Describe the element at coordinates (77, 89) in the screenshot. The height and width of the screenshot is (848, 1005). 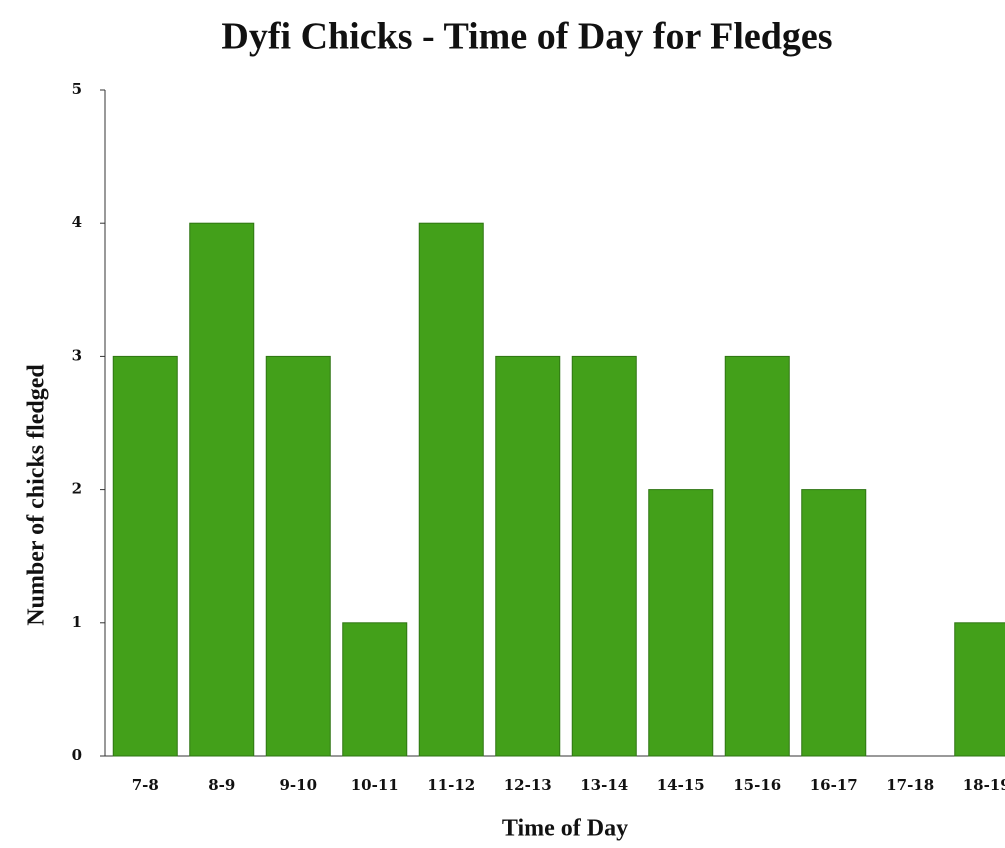
I see `y-tick-label: 5` at that location.